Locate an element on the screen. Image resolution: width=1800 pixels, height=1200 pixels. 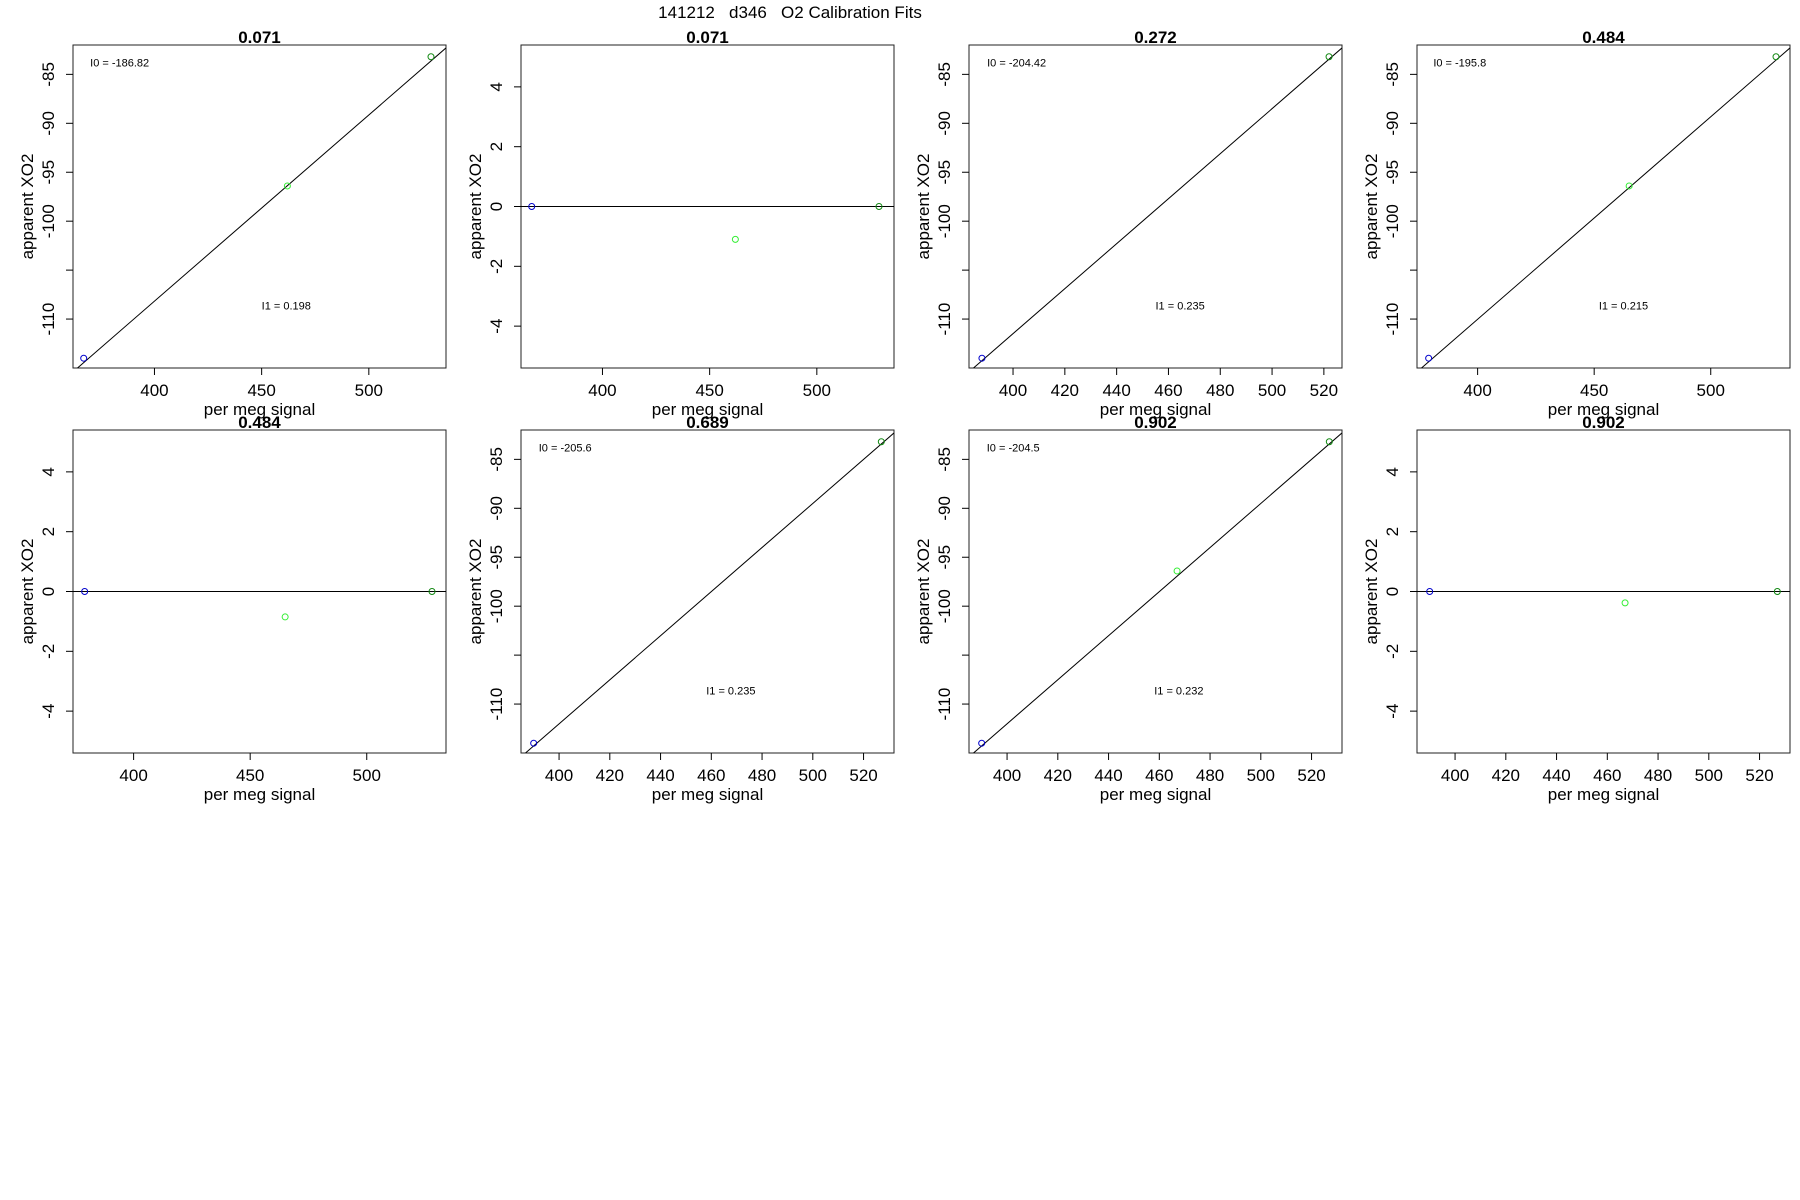
panel-title: 0.902 is located at coordinates (1155, 422).